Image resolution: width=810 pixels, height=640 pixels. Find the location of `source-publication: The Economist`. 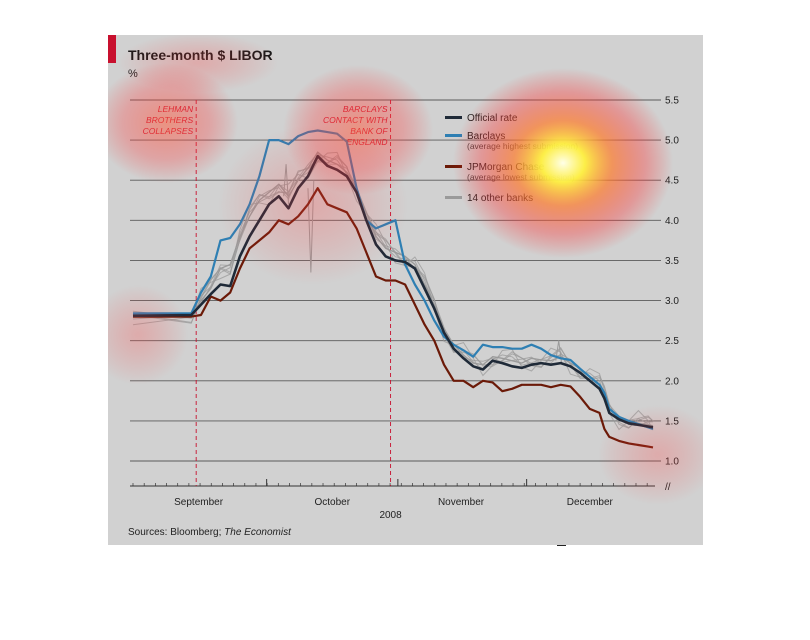

source-publication: The Economist is located at coordinates (257, 532).